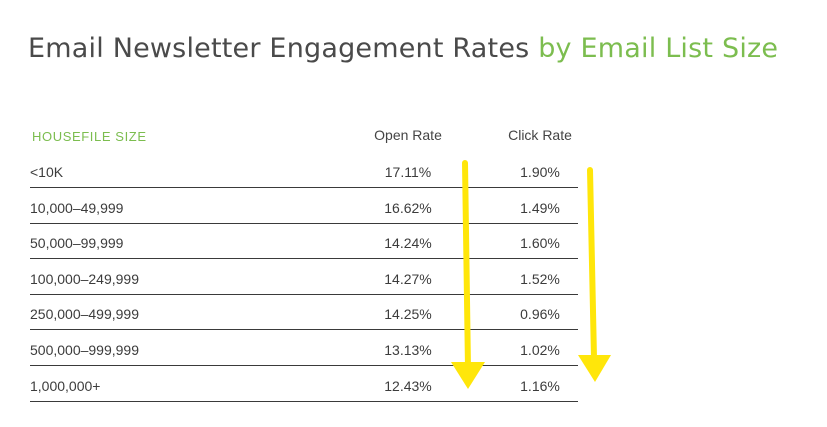 Image resolution: width=827 pixels, height=427 pixels. I want to click on cell-click-rate: 1.90%, so click(540, 172).